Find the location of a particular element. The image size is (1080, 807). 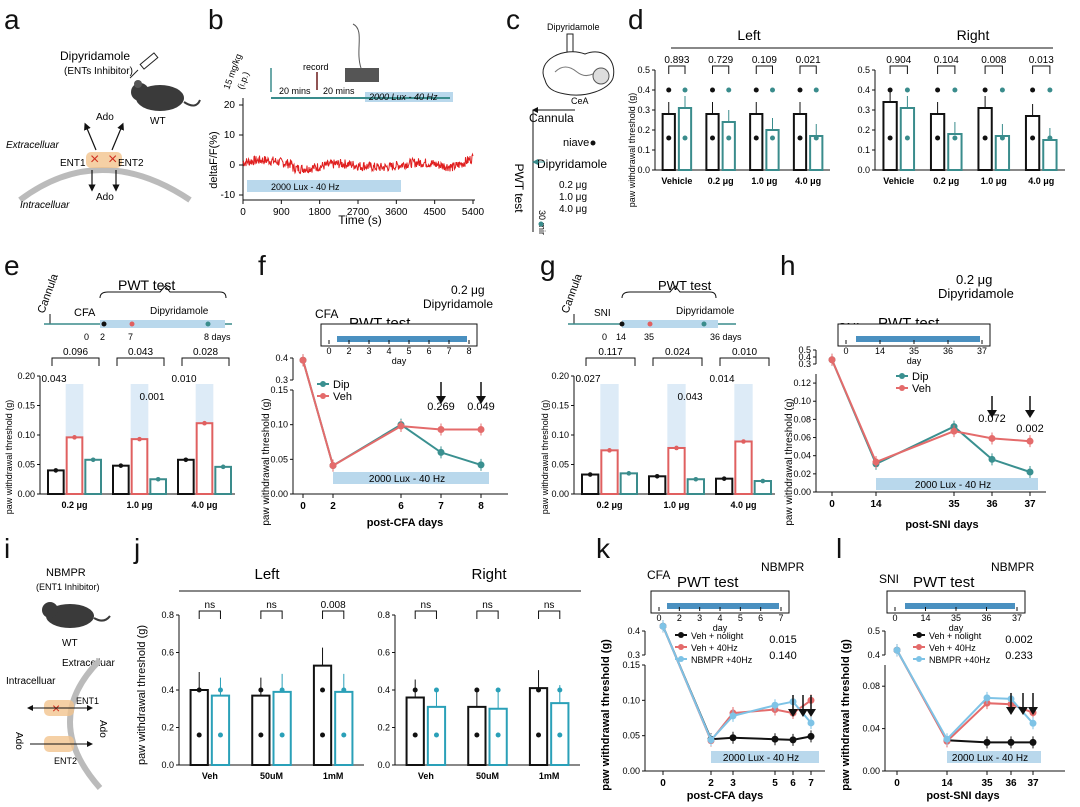

g-ytick-label: 0.05 is located at coordinates (560, 465).